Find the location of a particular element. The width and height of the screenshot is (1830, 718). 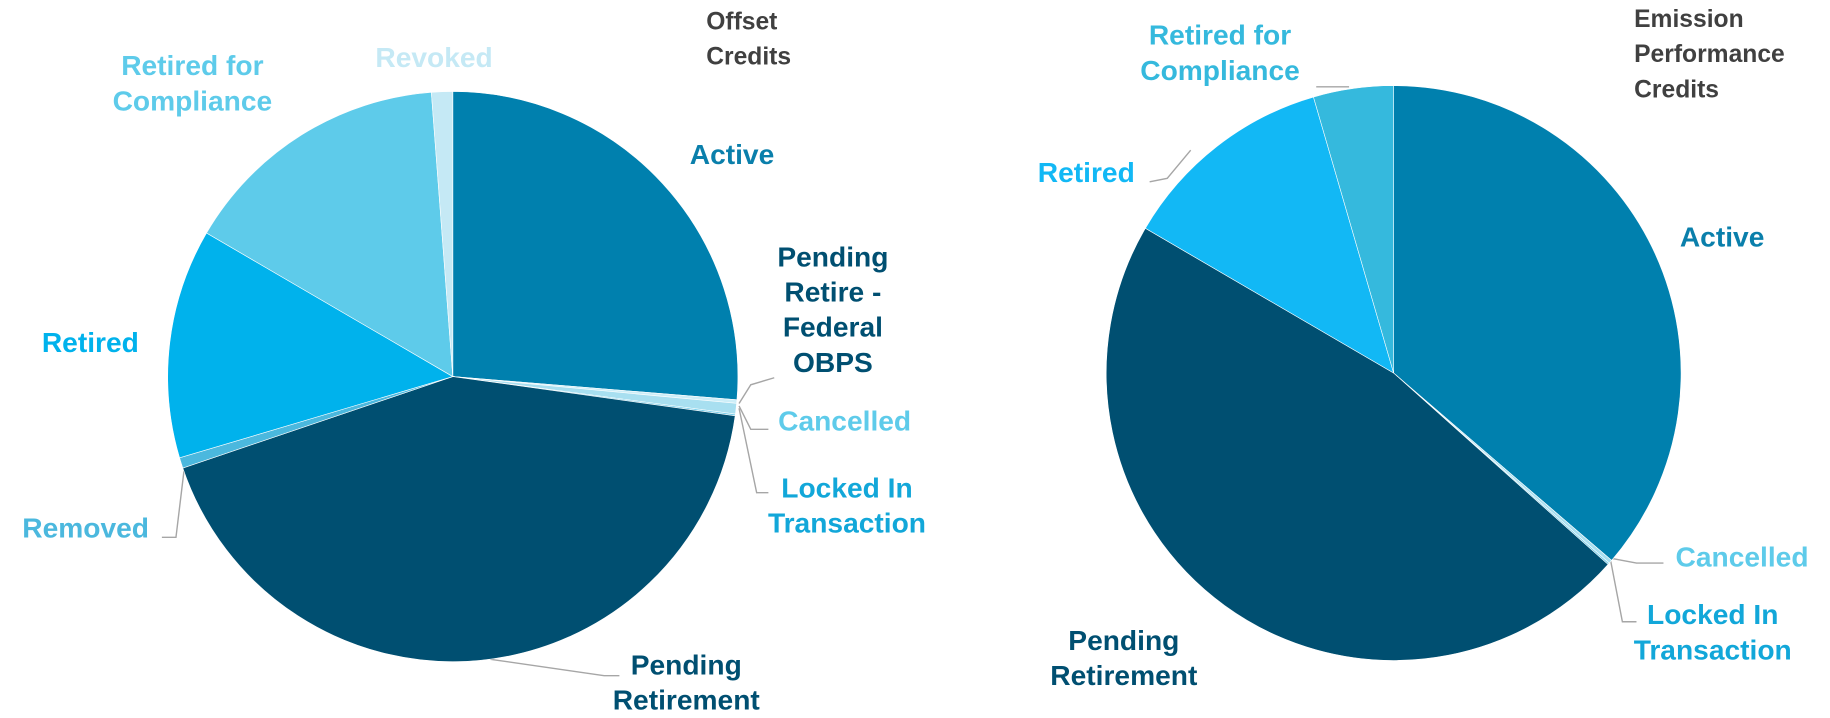

chart-title: Offset Credits is located at coordinates (749, 39).